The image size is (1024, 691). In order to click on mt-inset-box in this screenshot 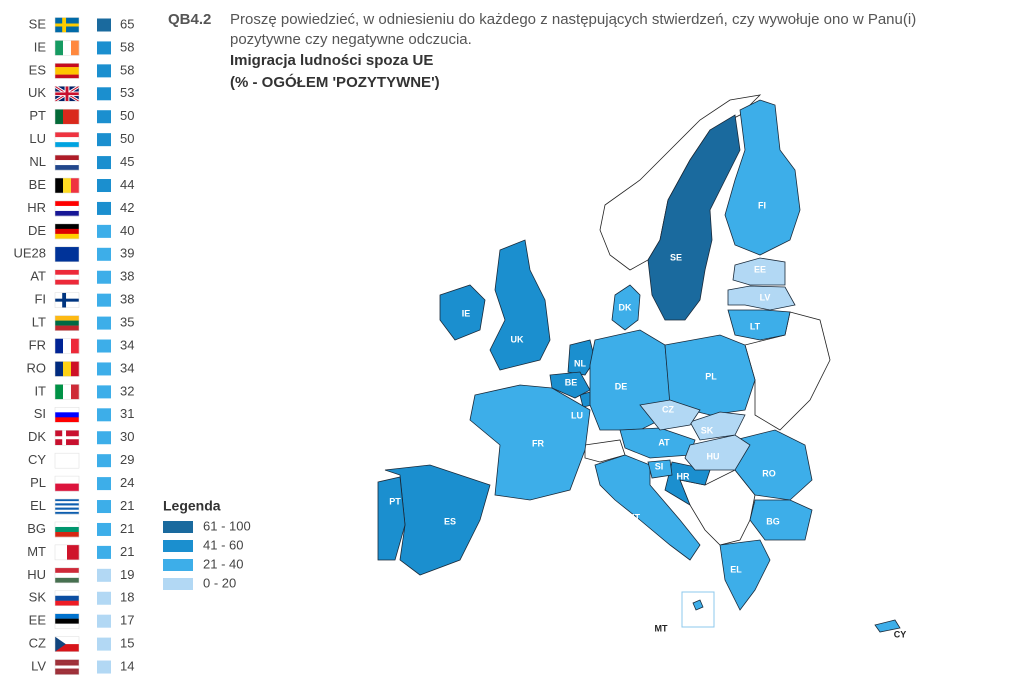, I will do `click(698, 609)`.